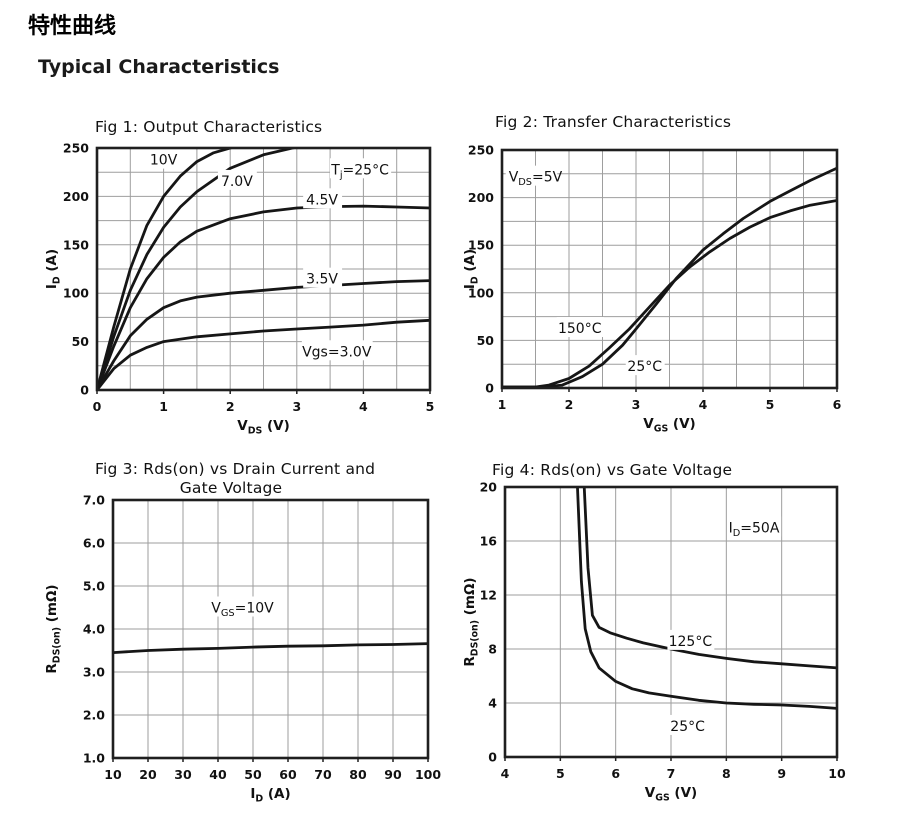 The width and height of the screenshot is (902, 817). Describe the element at coordinates (580, 329) in the screenshot. I see `svg-text: 150°C` at that location.